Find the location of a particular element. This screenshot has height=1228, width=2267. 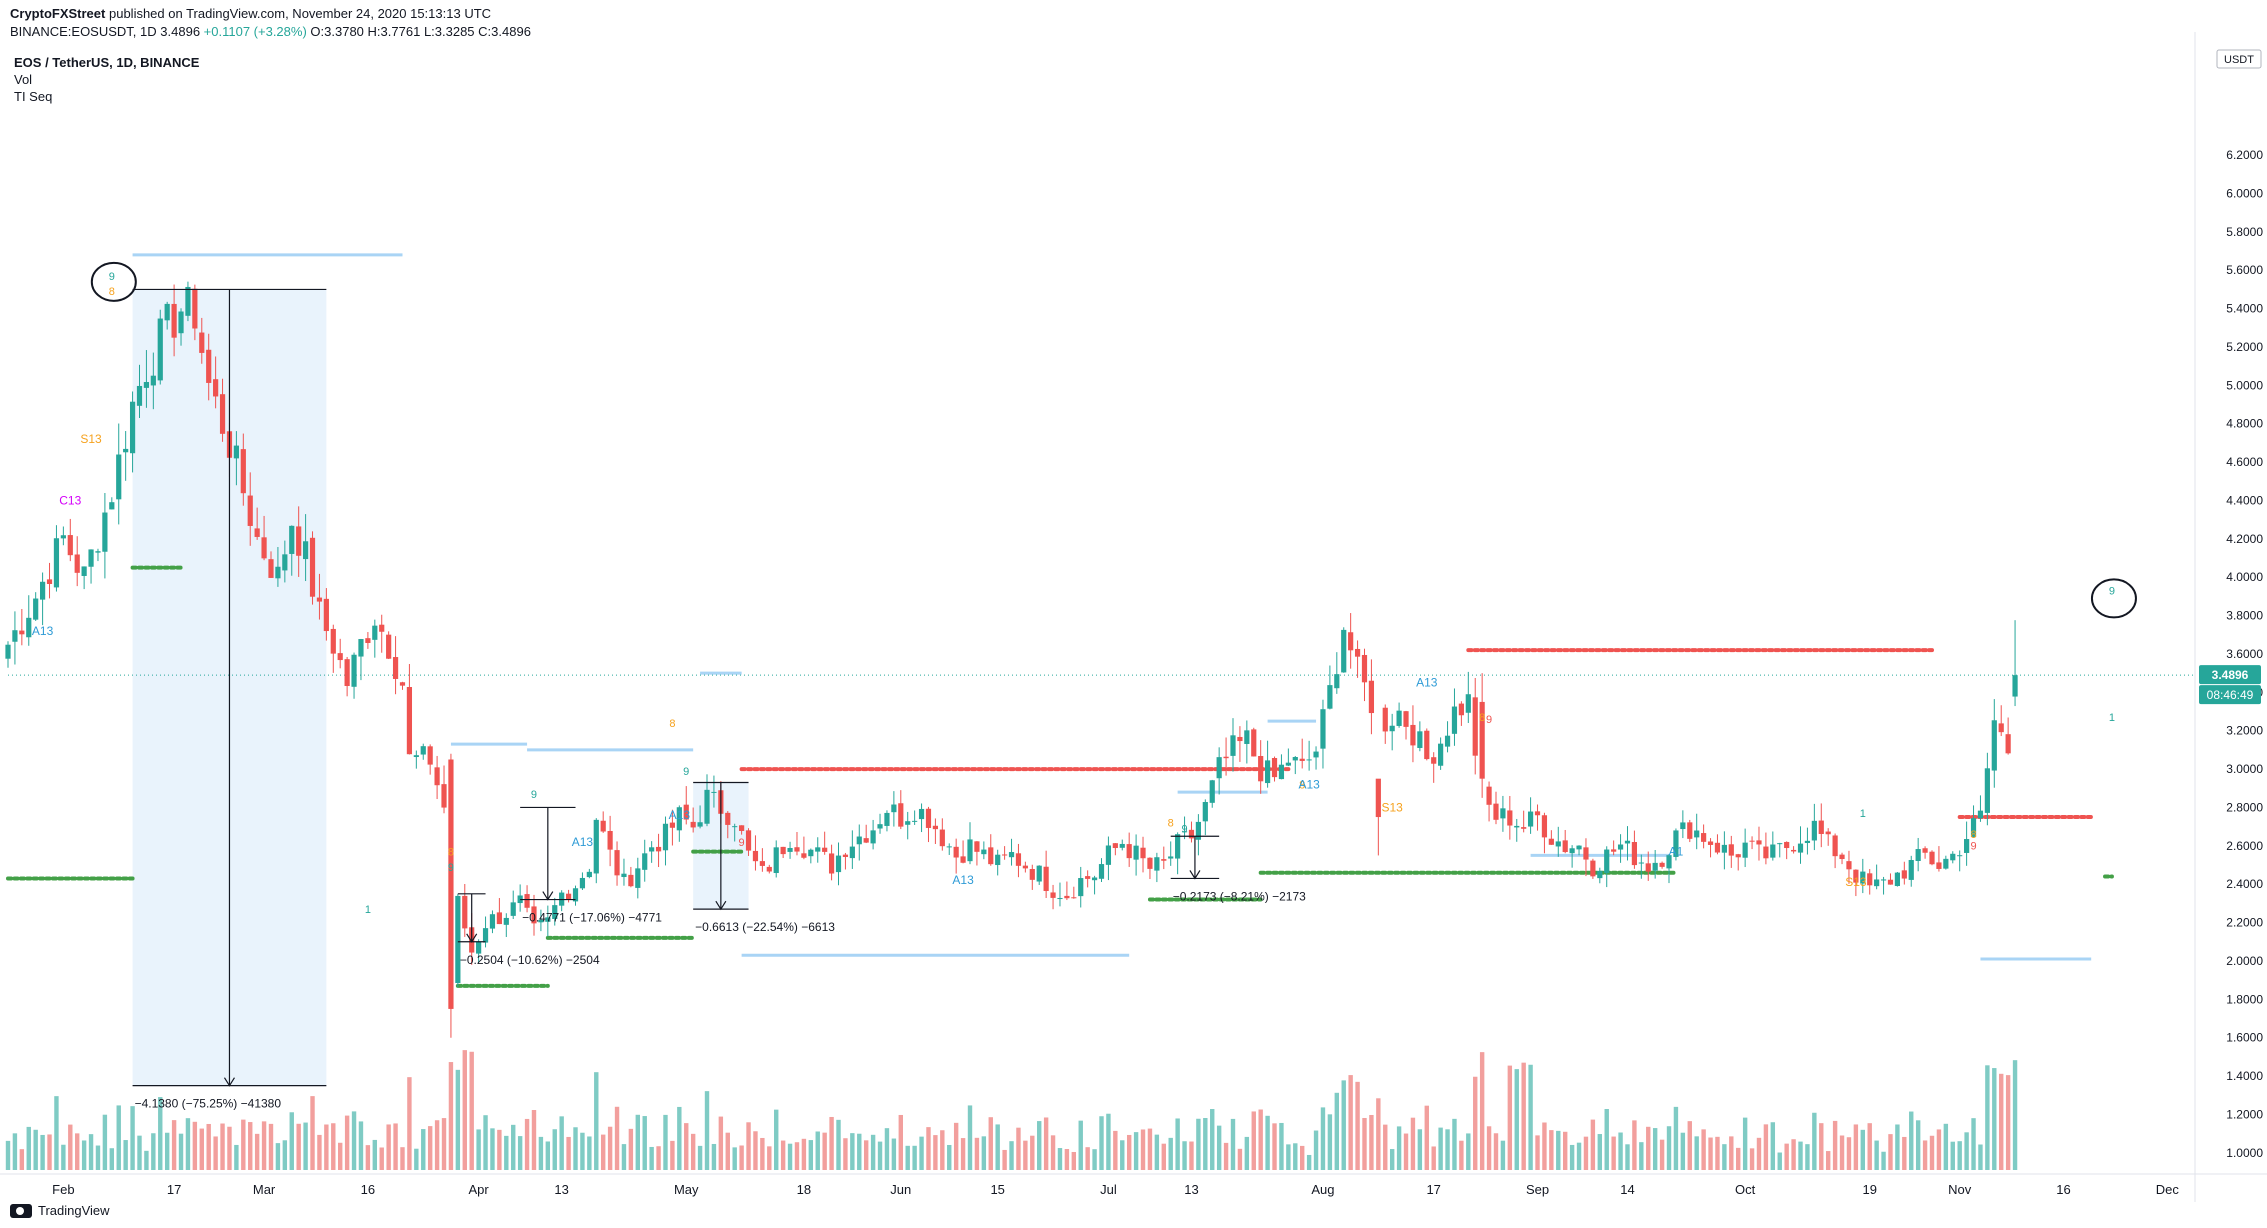

legend-indicator: TI Seq is located at coordinates (33, 96).